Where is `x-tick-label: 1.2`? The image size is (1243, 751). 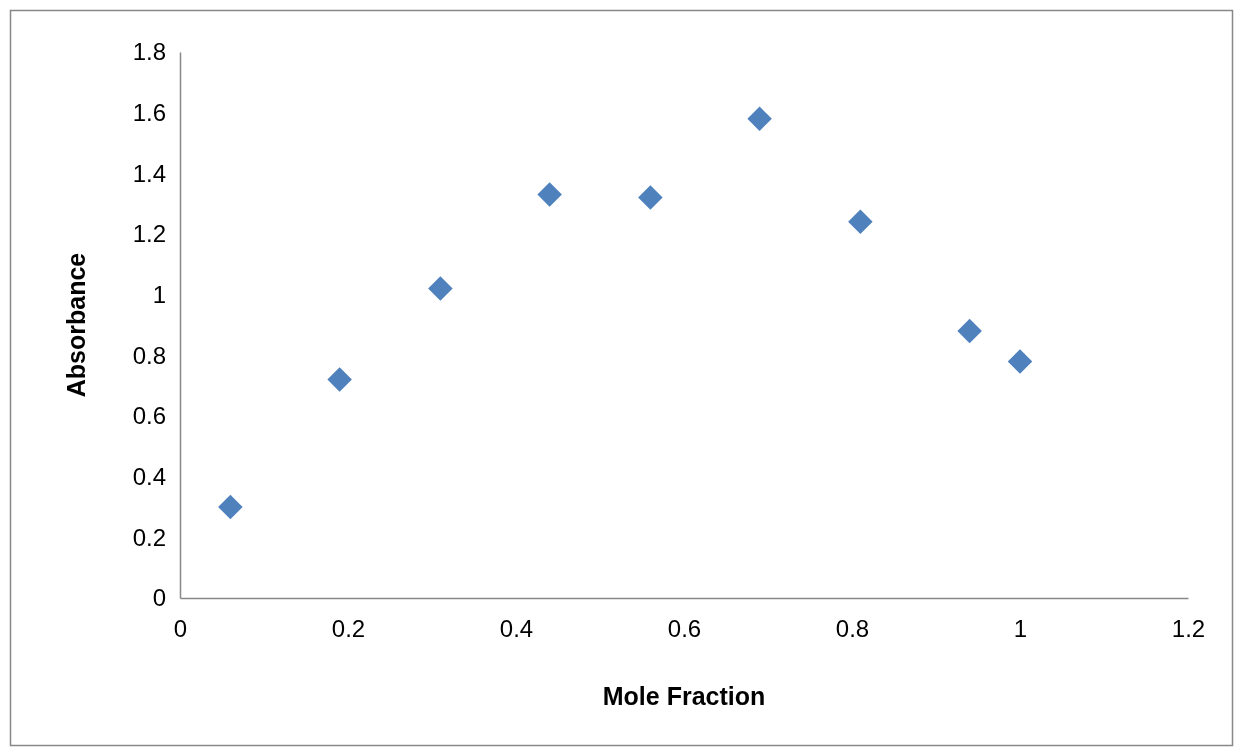
x-tick-label: 1.2 is located at coordinates (1188, 629).